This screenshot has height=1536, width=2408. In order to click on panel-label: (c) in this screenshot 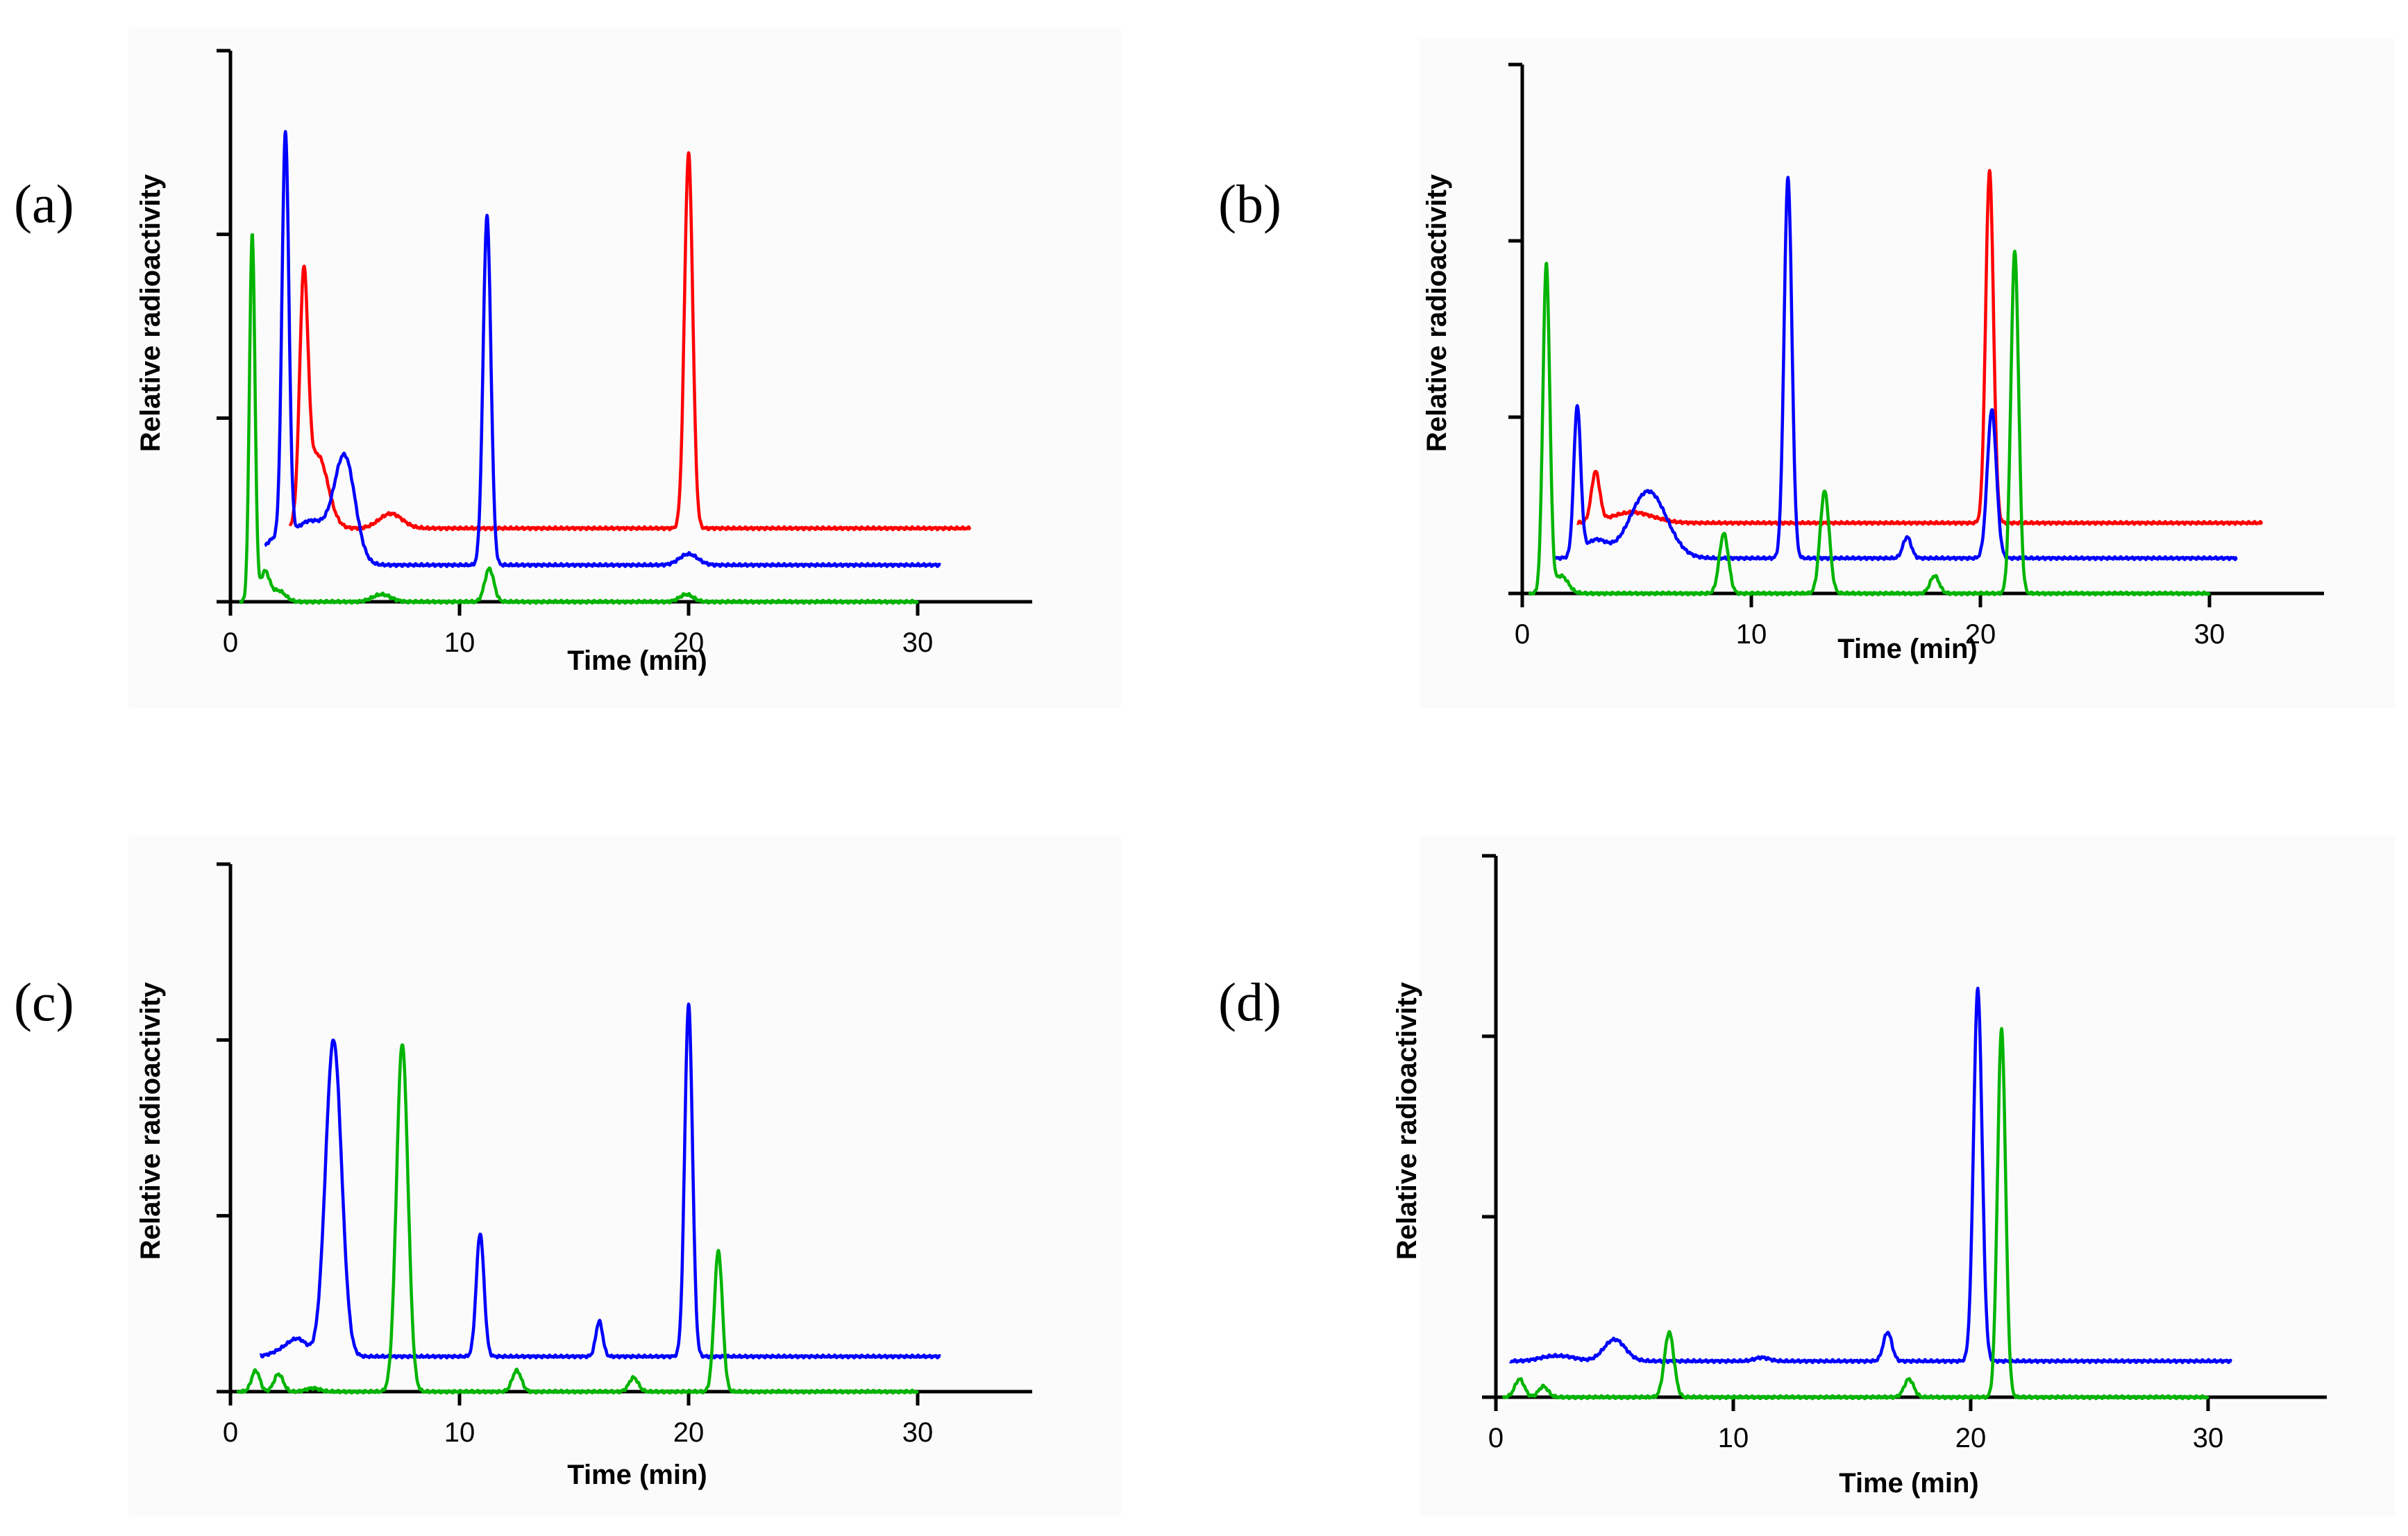, I will do `click(44, 1002)`.